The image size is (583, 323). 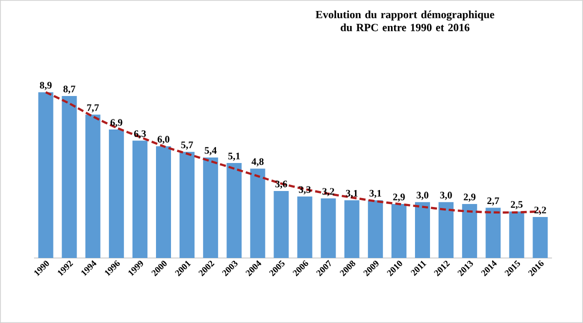 What do you see at coordinates (140, 134) in the screenshot?
I see `data-label: 6,3` at bounding box center [140, 134].